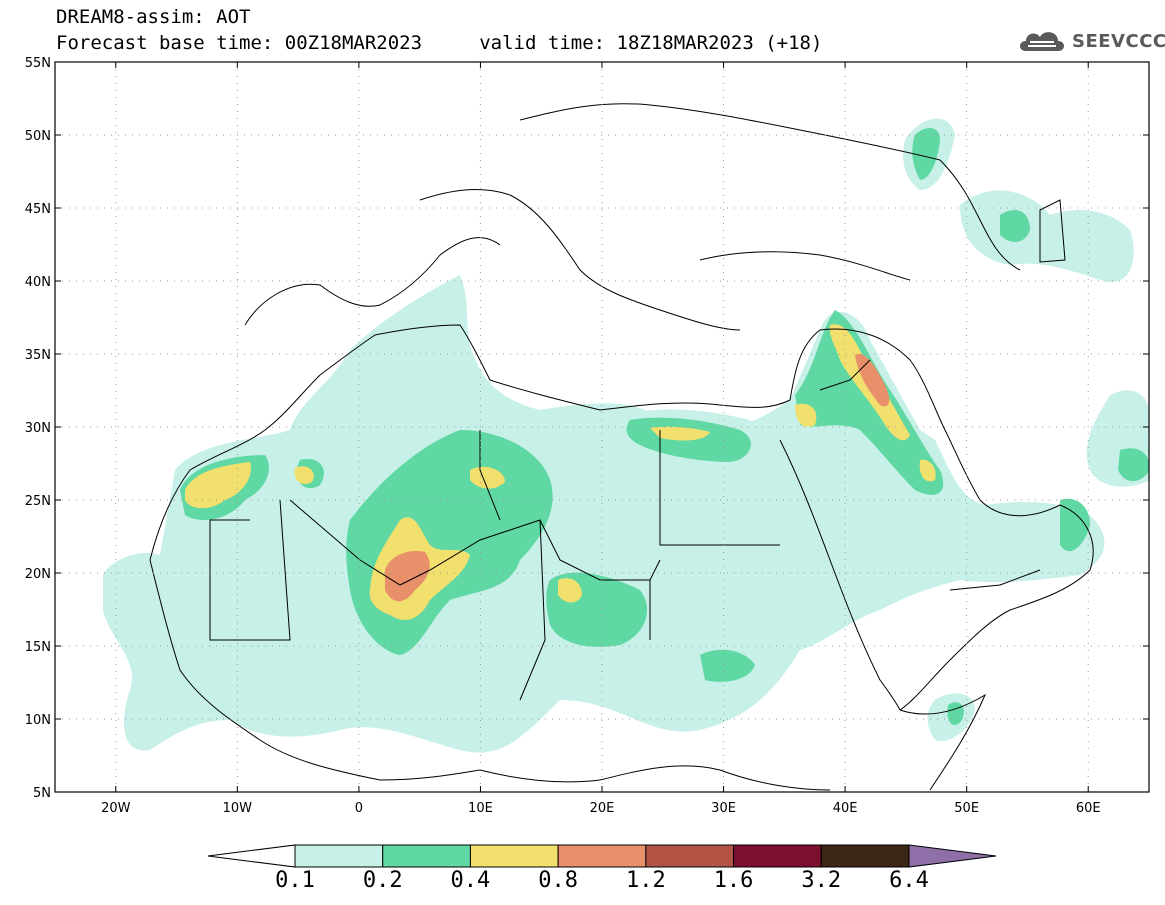 The width and height of the screenshot is (1165, 905). Describe the element at coordinates (38, 501) in the screenshot. I see `lat-label: 25N` at that location.